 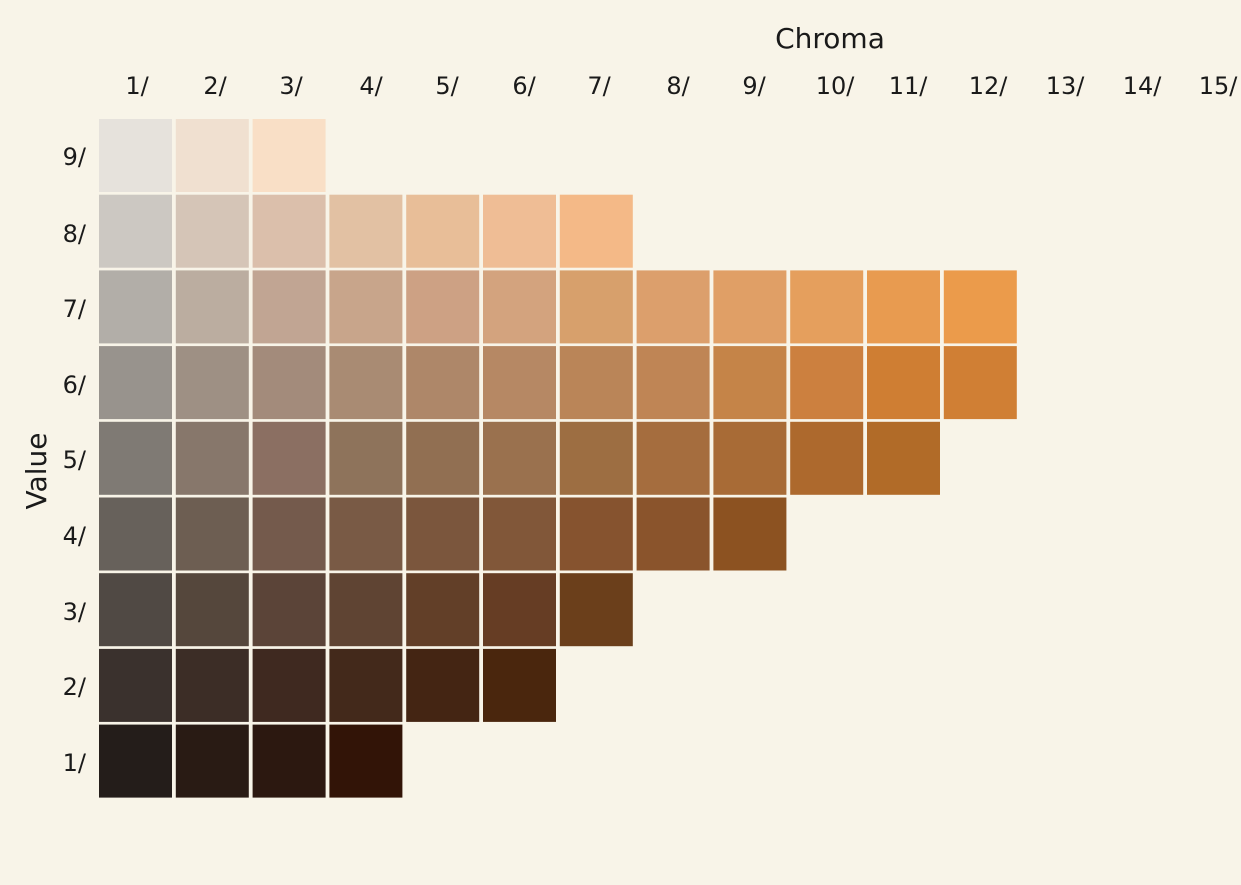 What do you see at coordinates (137, 86) in the screenshot?
I see `x-tick-label: 1/` at bounding box center [137, 86].